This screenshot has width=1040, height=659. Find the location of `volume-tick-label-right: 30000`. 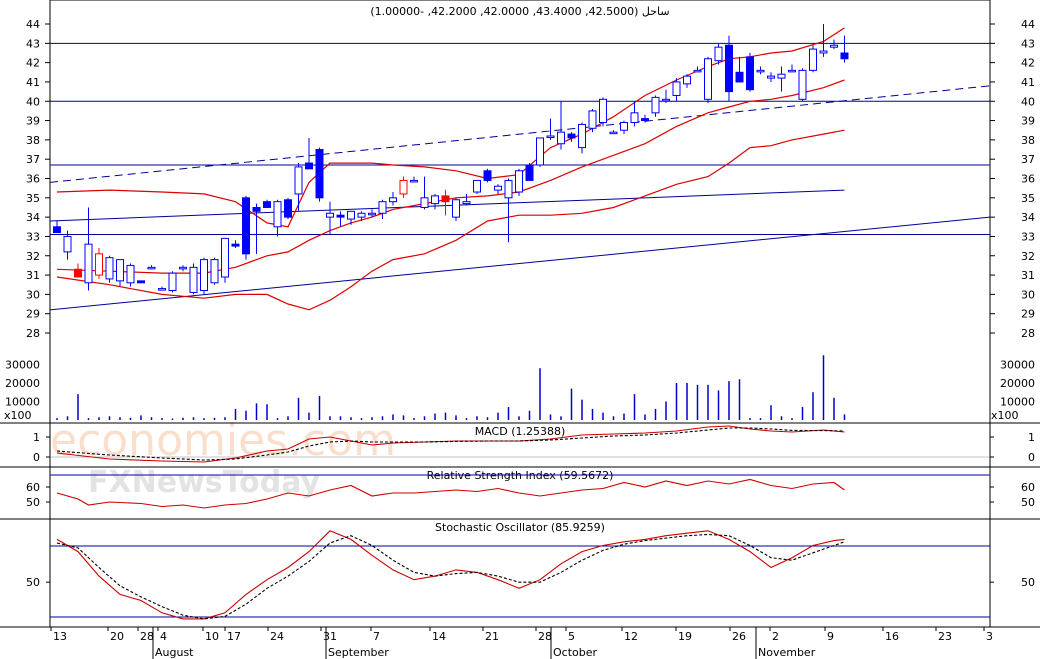

volume-tick-label-right: 30000 is located at coordinates (1017, 365).